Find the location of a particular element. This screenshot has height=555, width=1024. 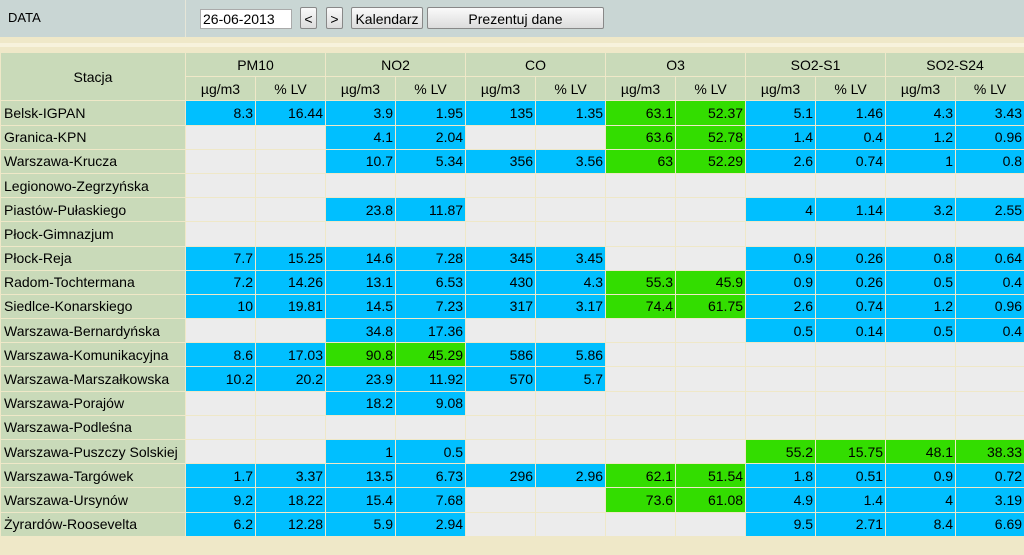

value-cell: 0.51 is located at coordinates (851, 476).